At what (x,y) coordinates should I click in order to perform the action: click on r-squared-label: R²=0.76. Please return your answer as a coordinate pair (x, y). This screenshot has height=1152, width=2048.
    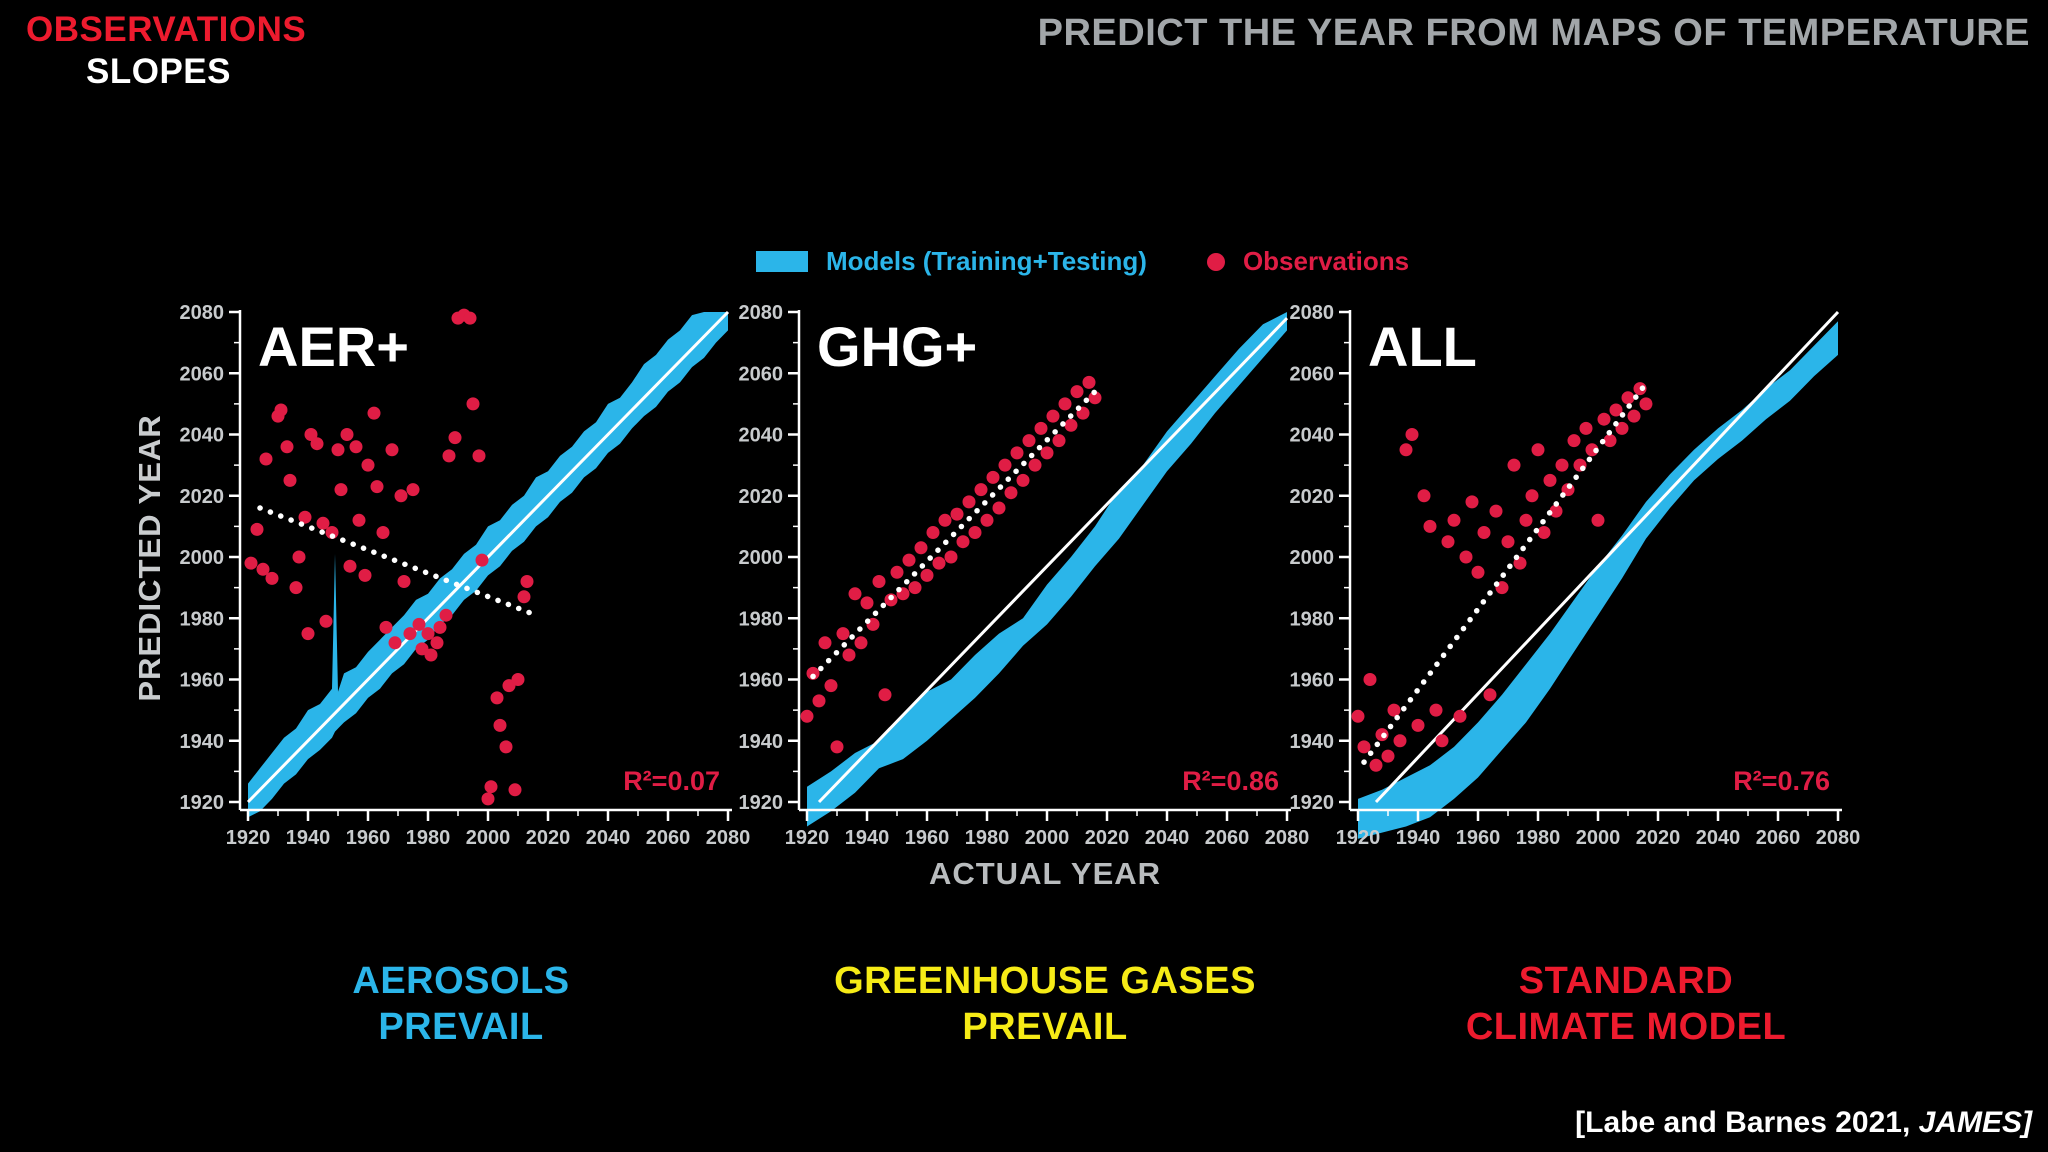
    Looking at the image, I should click on (1781, 781).